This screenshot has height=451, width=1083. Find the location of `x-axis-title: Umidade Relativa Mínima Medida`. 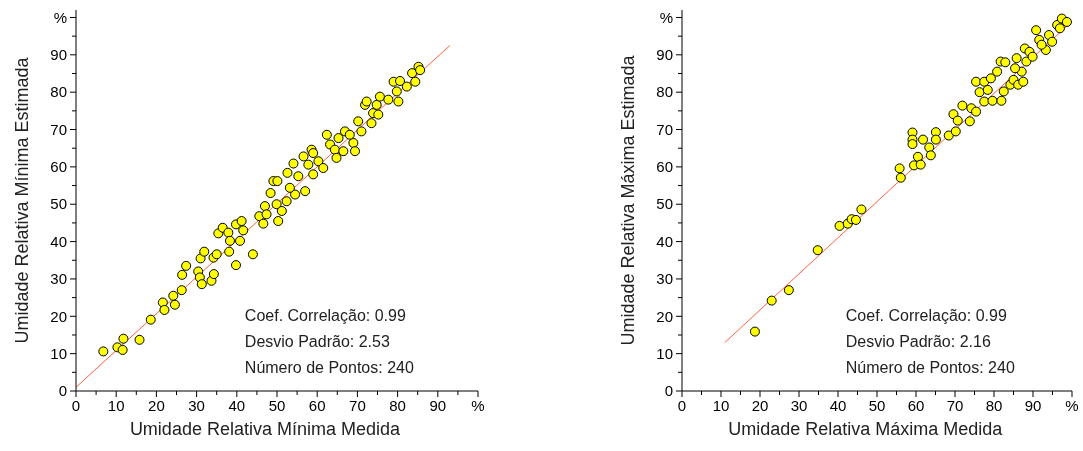

x-axis-title: Umidade Relativa Mínima Medida is located at coordinates (265, 429).